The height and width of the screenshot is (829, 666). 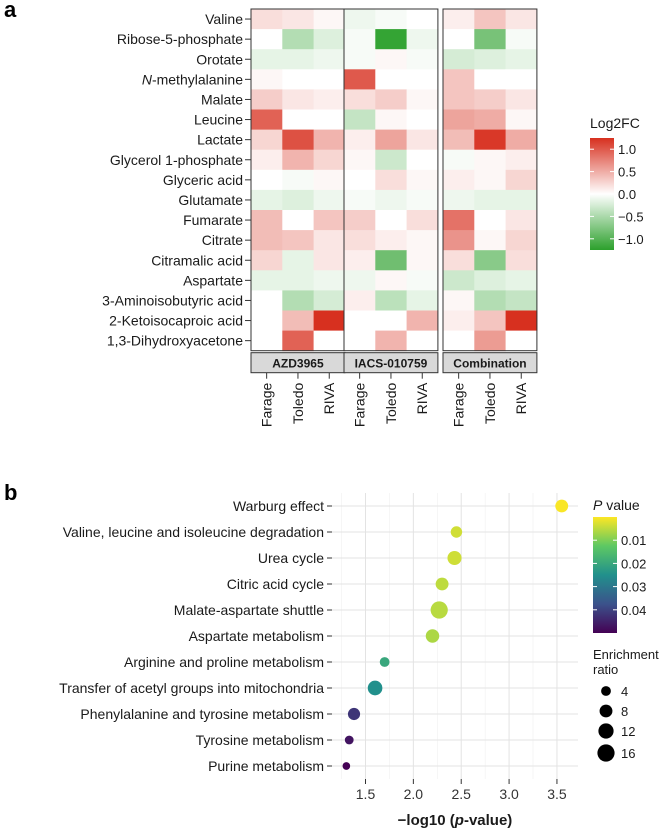 What do you see at coordinates (633, 587) in the screenshot?
I see `pvalue-legend-label: 0.03` at bounding box center [633, 587].